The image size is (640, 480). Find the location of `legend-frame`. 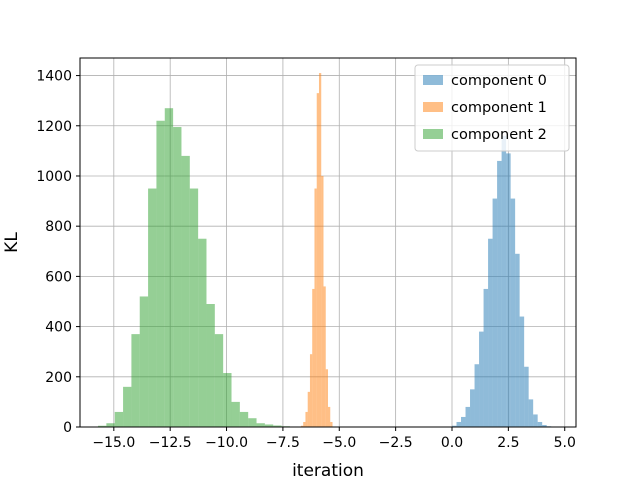

legend-frame is located at coordinates (492, 108).